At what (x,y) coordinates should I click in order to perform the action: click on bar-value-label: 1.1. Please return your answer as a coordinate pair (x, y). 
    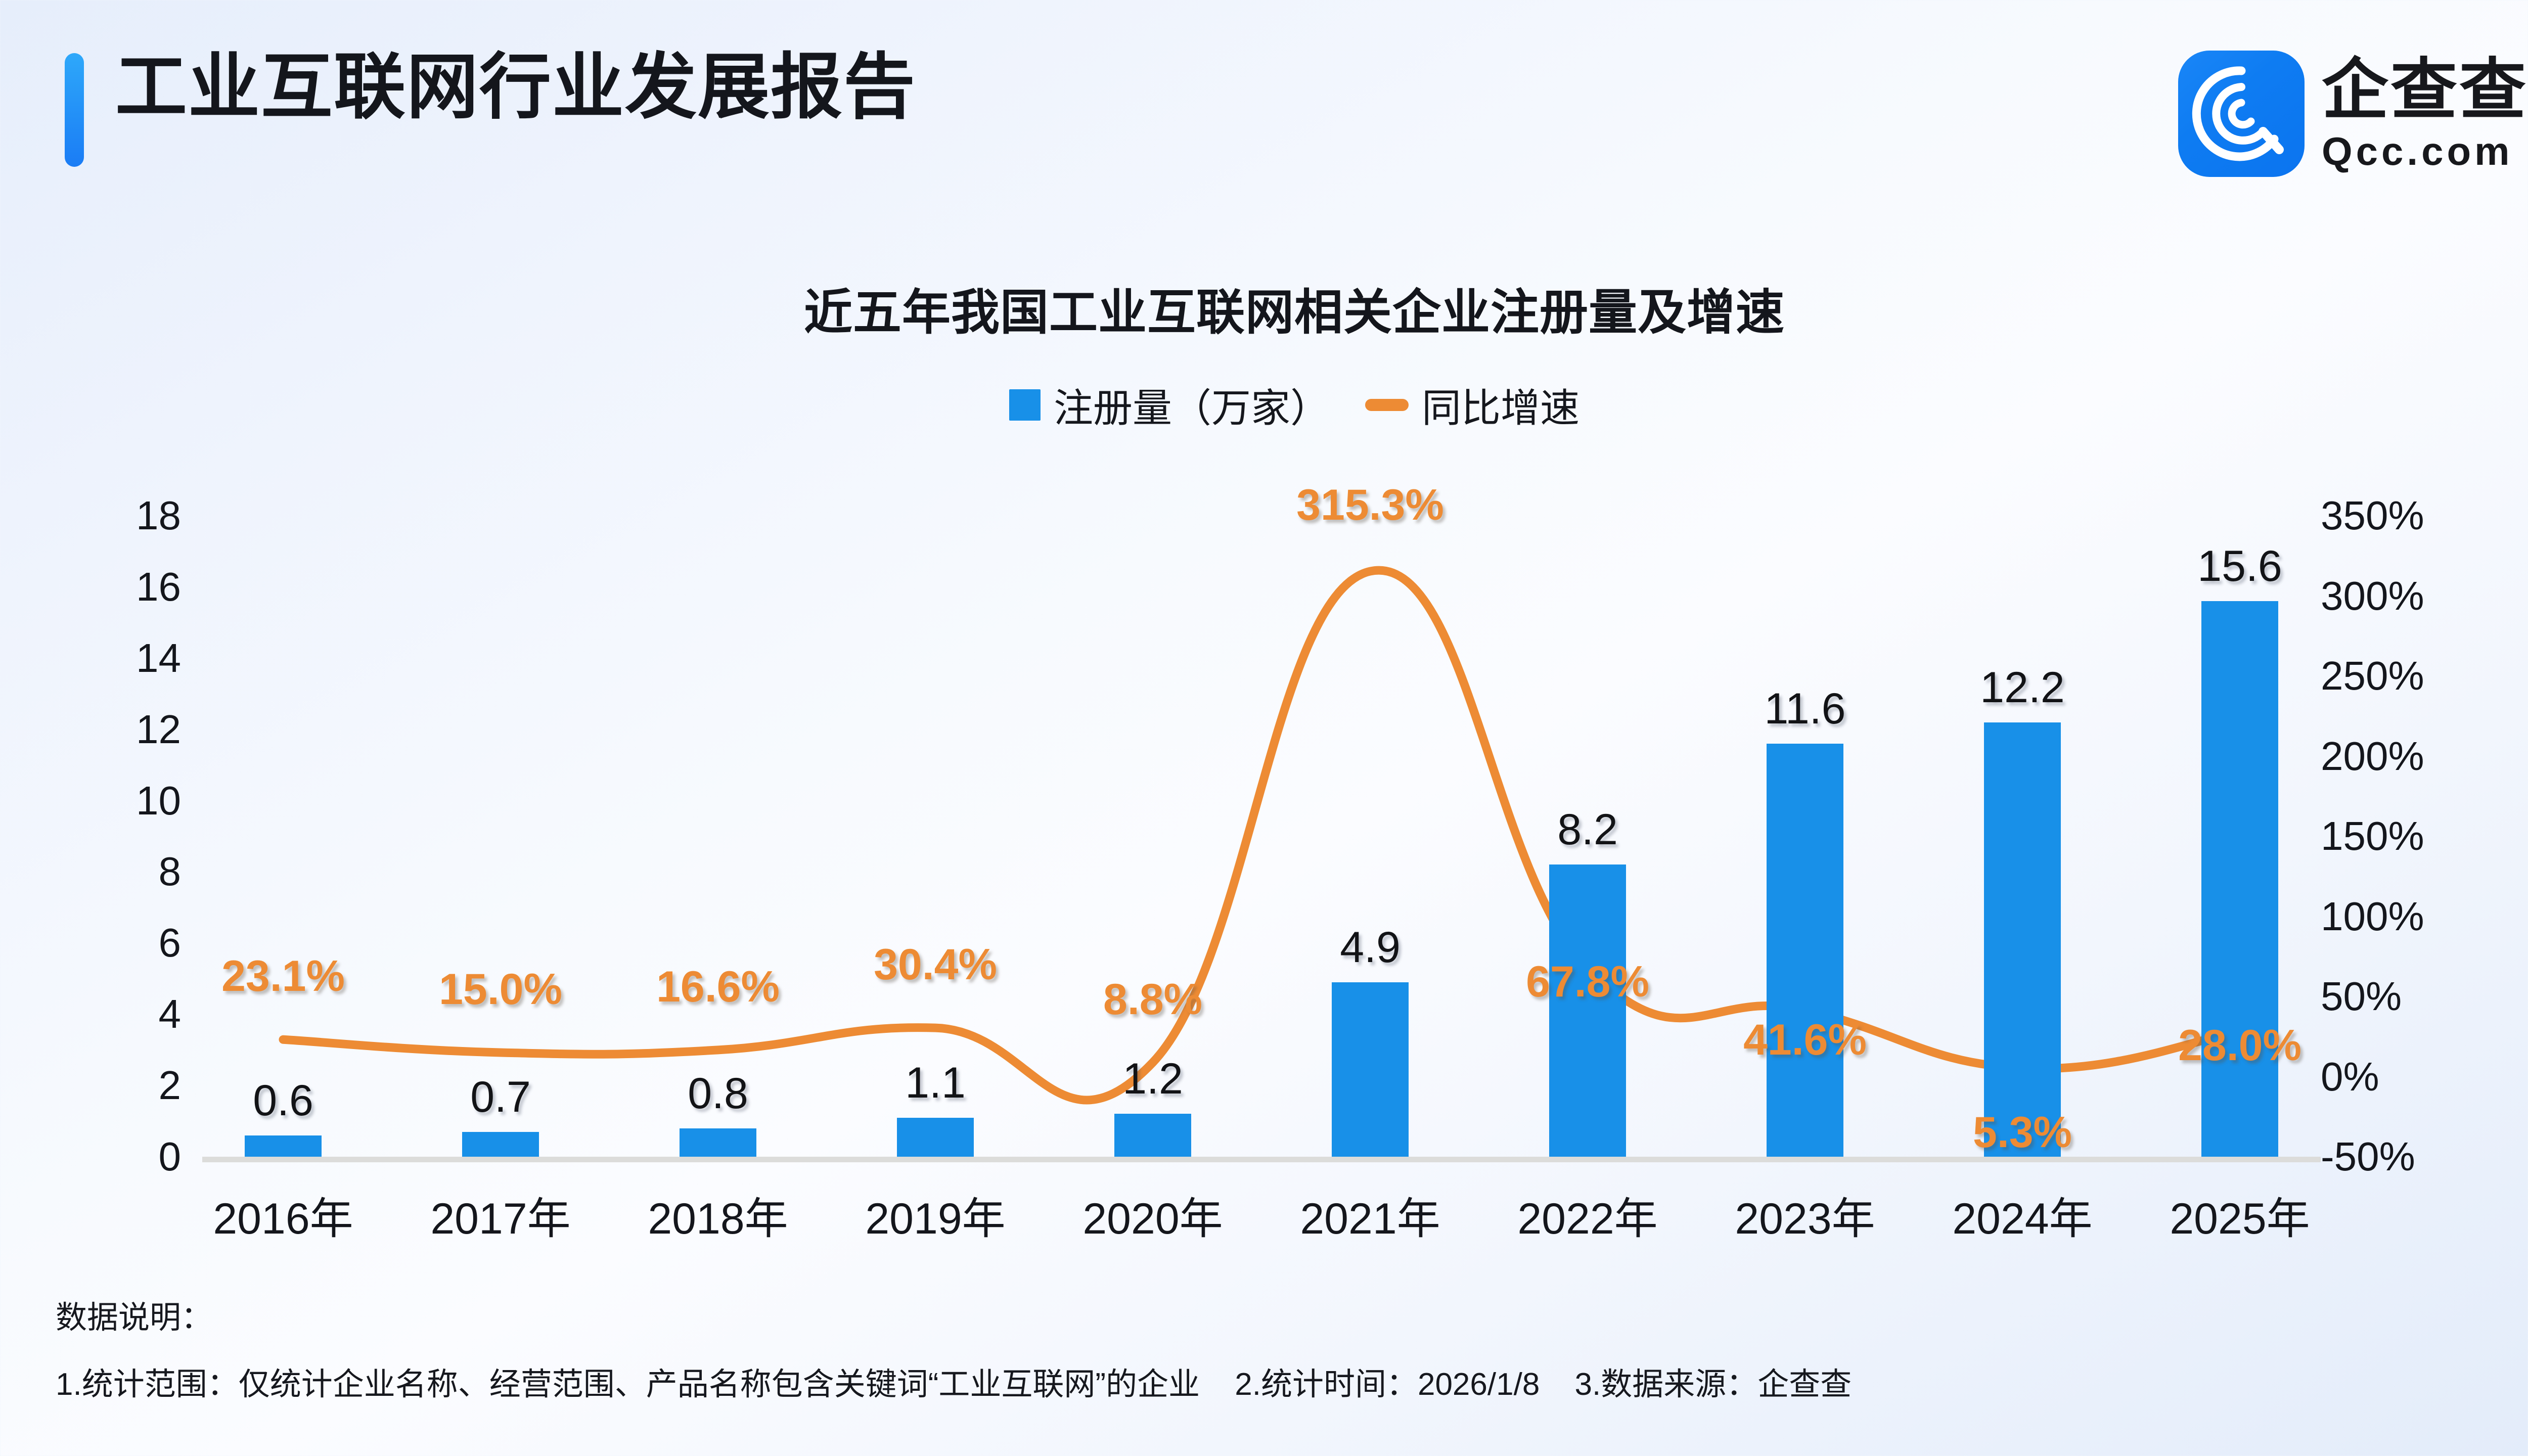
    Looking at the image, I should click on (936, 1082).